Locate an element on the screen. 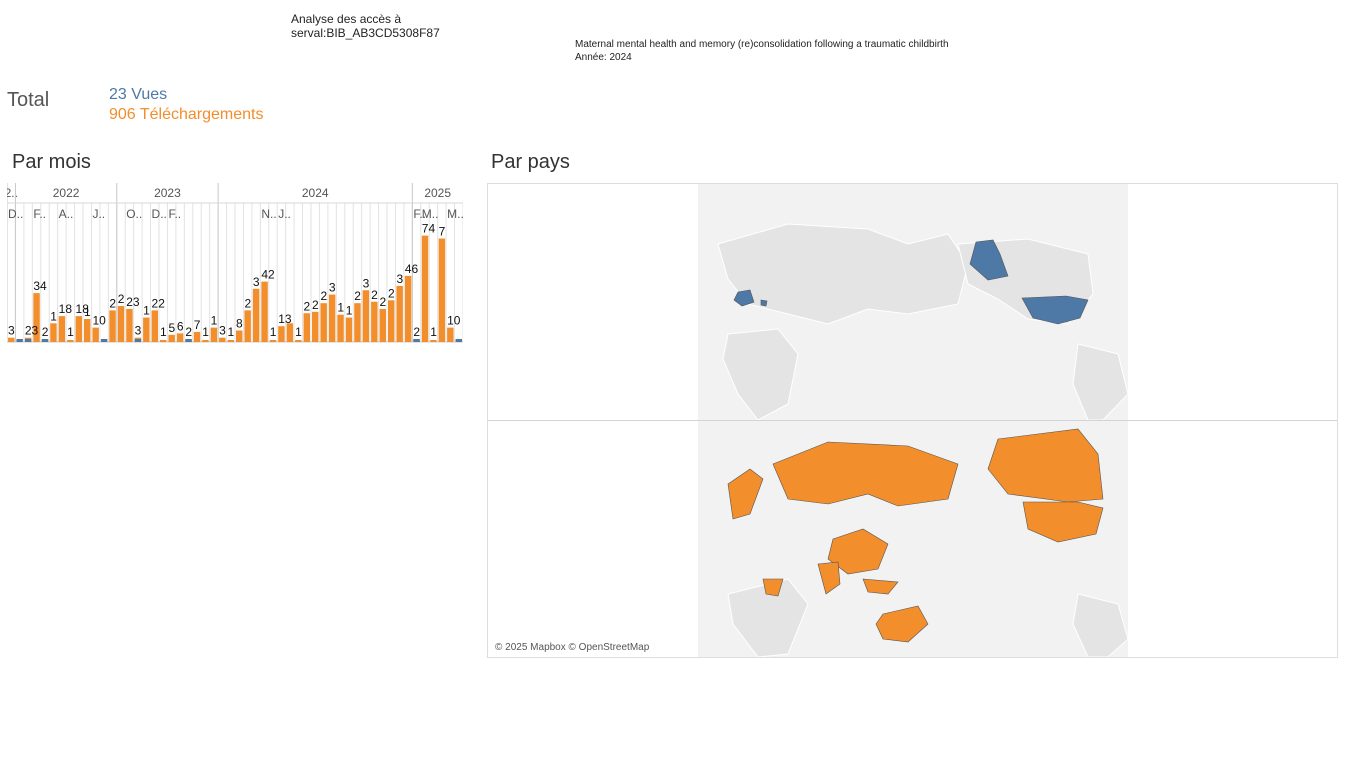  total-downloads: 906 Téléchargements is located at coordinates (186, 114).